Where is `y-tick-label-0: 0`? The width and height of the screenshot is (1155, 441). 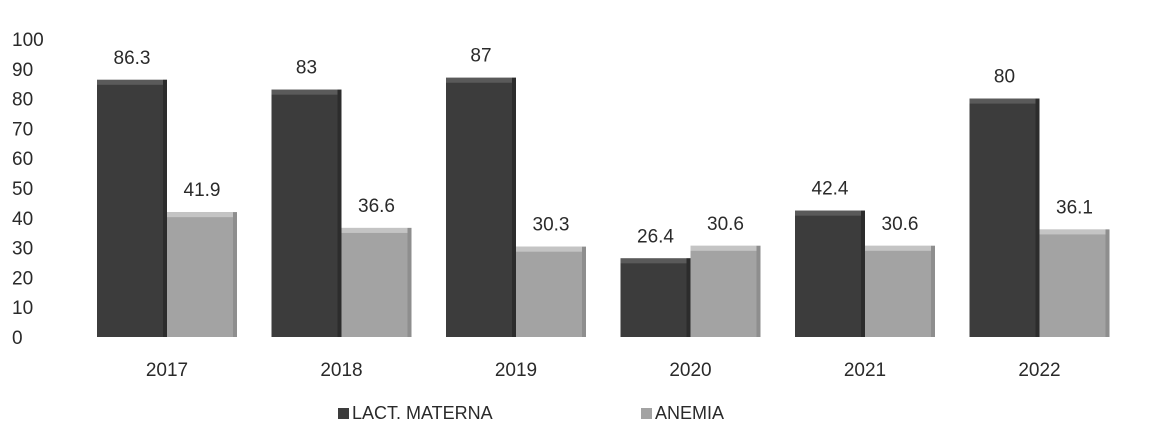 y-tick-label-0: 0 is located at coordinates (17, 338).